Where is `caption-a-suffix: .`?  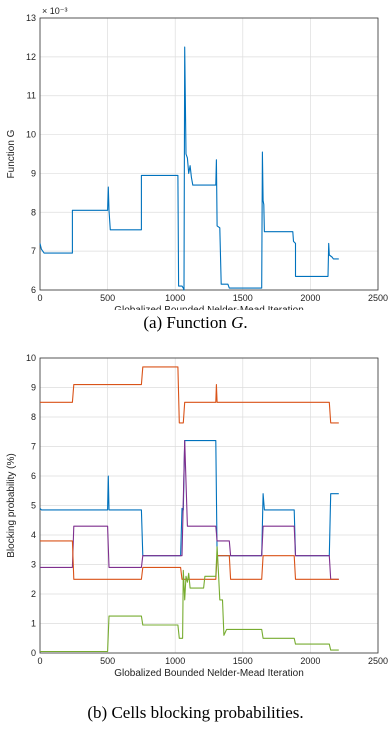 caption-a-suffix: . is located at coordinates (245, 322).